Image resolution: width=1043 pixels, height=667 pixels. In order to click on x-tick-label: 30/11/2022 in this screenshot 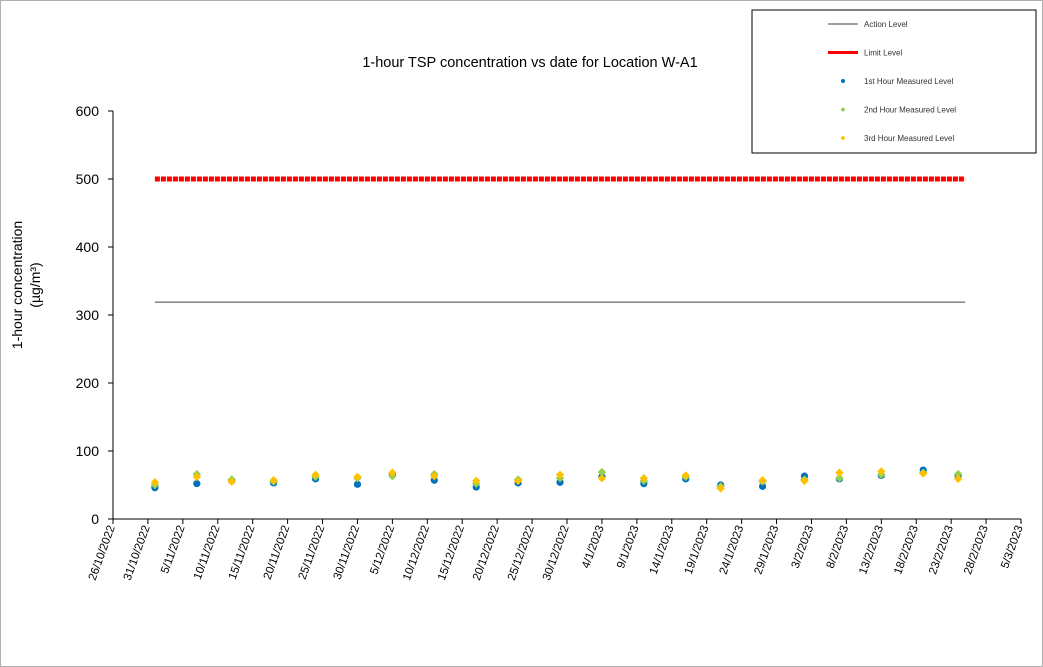, I will do `click(347, 552)`.